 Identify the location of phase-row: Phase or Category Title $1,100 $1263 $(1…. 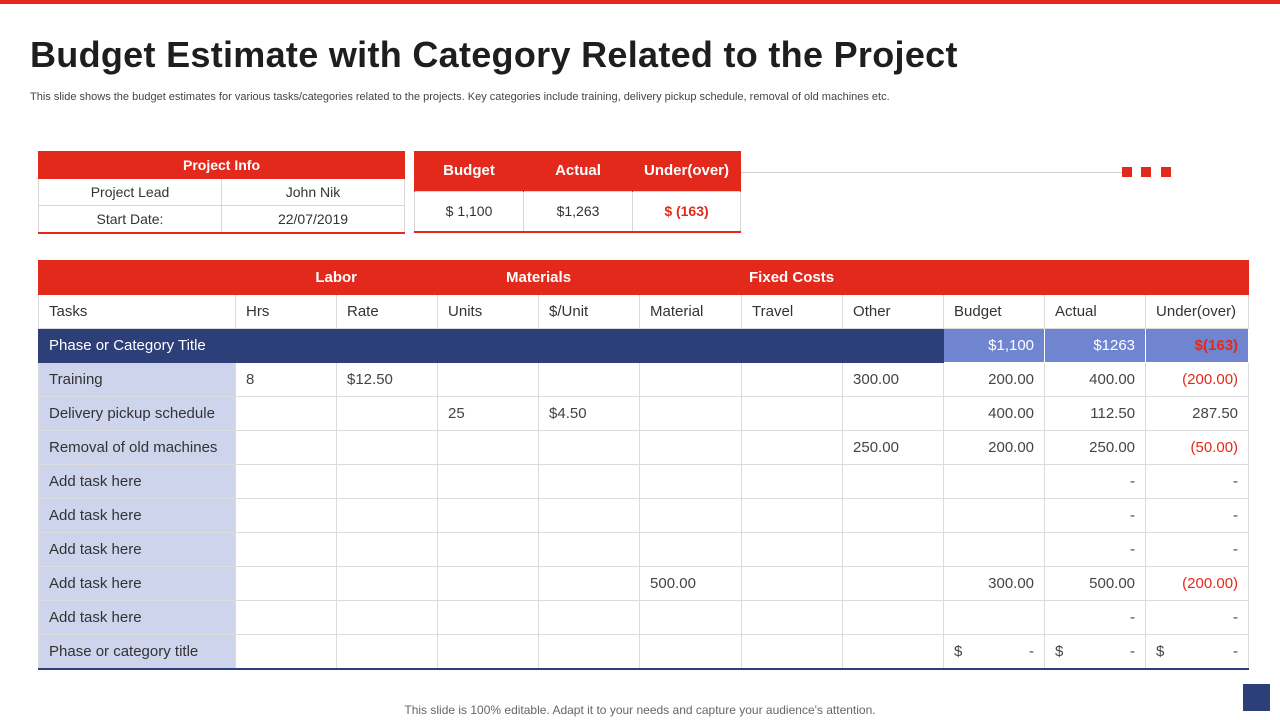
(643, 345).